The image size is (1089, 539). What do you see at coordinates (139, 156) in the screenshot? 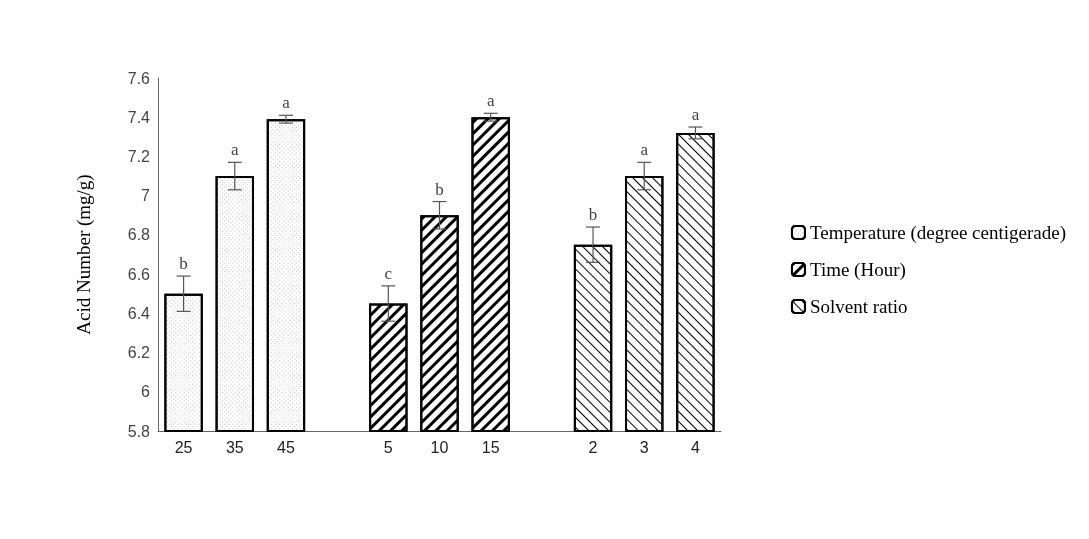
I see `y-tick-label: 7.2` at bounding box center [139, 156].